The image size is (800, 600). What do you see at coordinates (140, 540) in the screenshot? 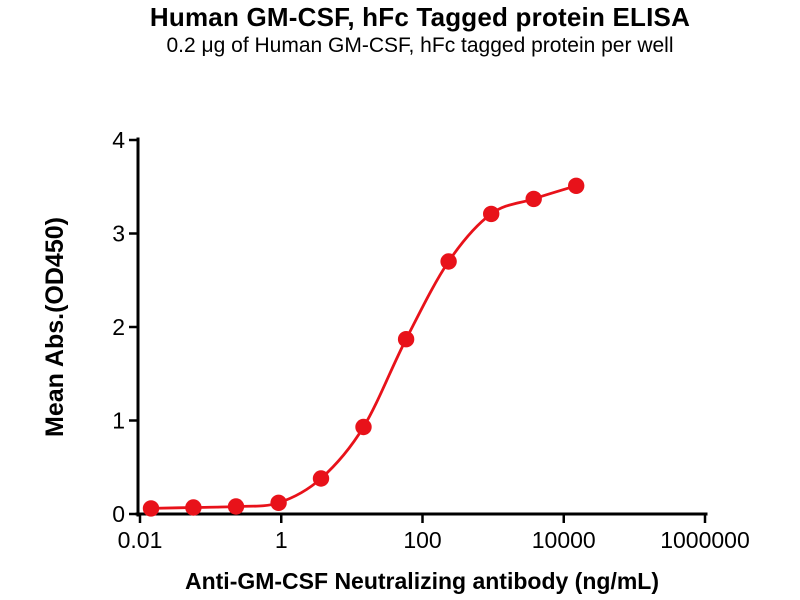
I see `x-tick-label: 0.01` at bounding box center [140, 540].